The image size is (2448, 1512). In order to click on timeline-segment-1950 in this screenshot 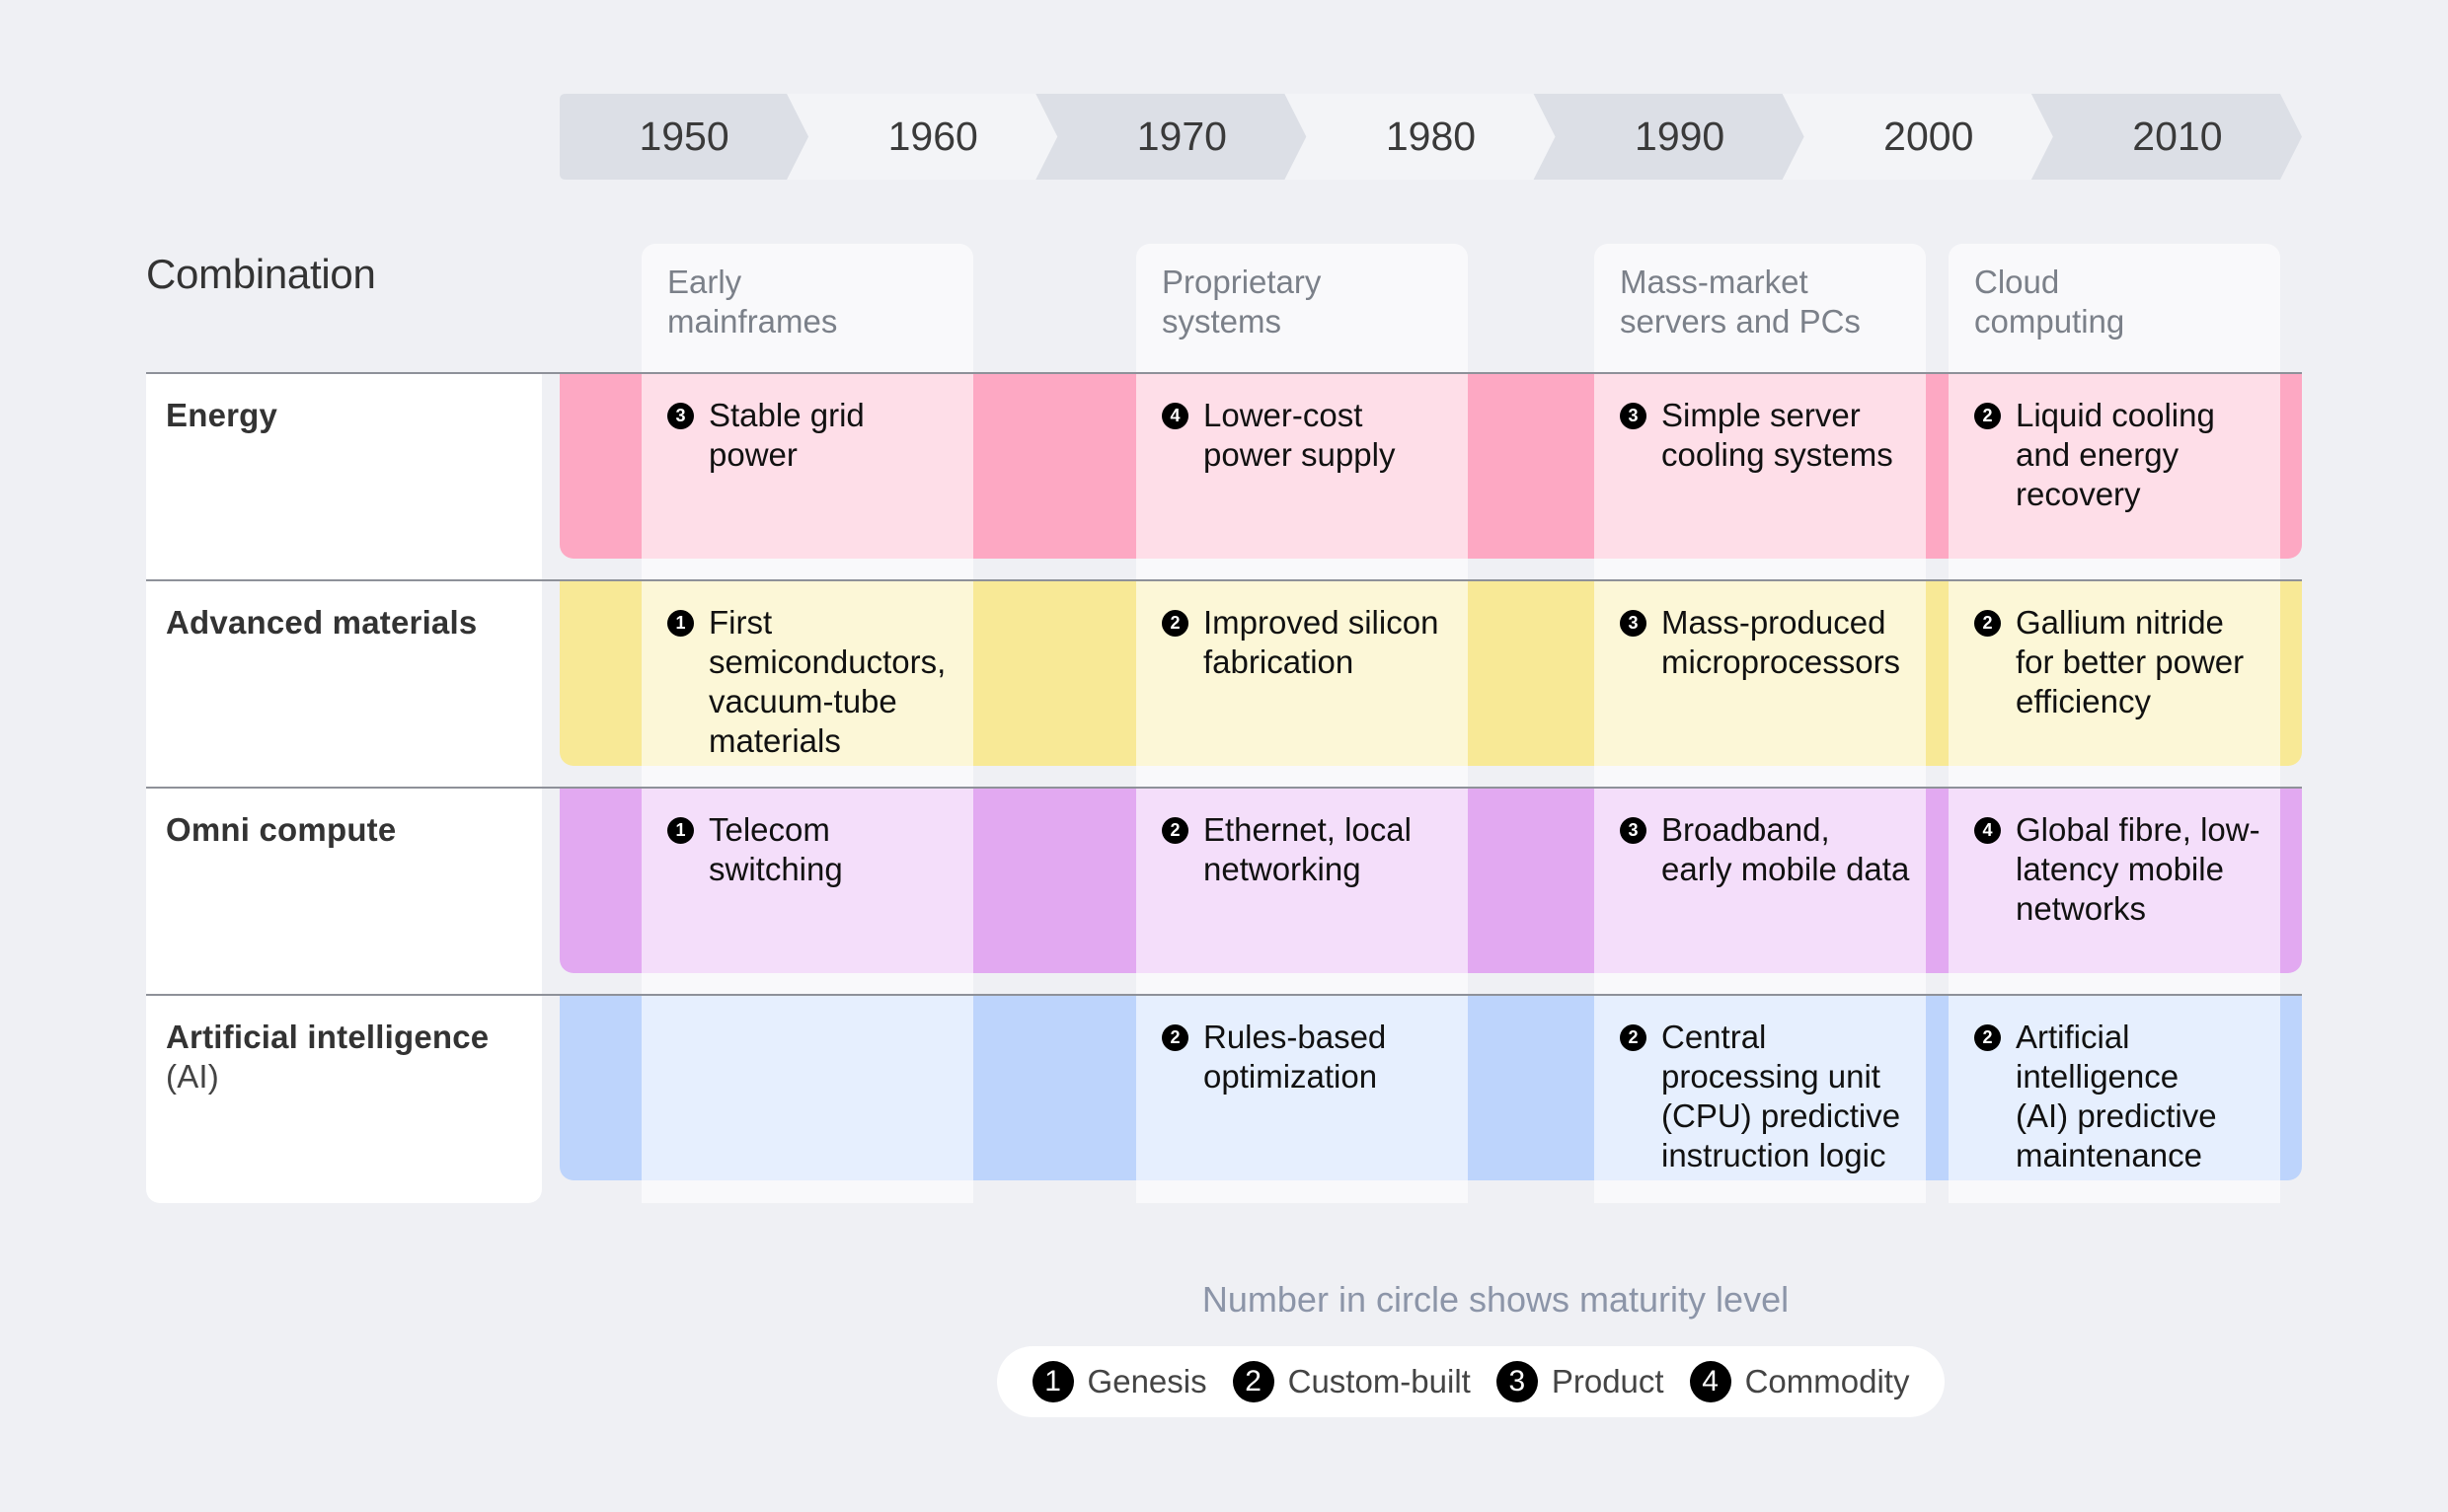, I will do `click(684, 137)`.